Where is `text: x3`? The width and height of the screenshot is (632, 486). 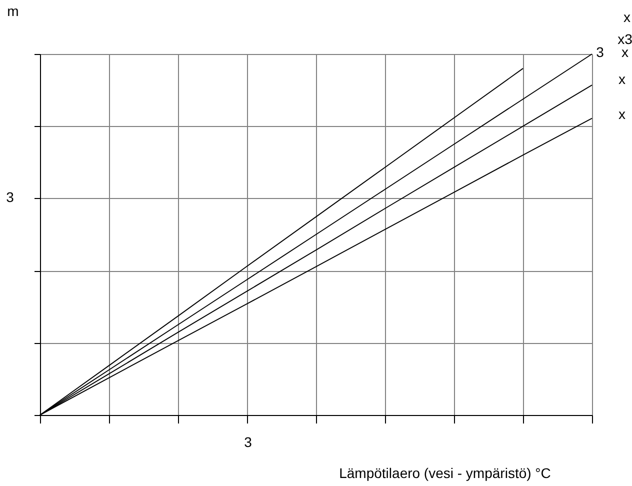
text: x3 is located at coordinates (625, 39).